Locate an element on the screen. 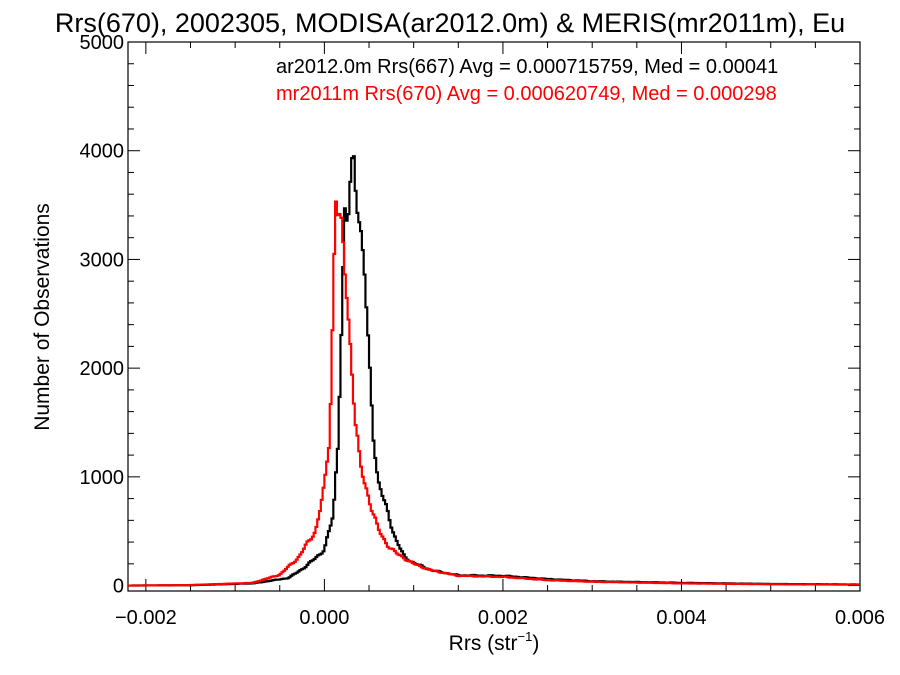  x-axis-label: Rrs (str−1) is located at coordinates (494, 642).